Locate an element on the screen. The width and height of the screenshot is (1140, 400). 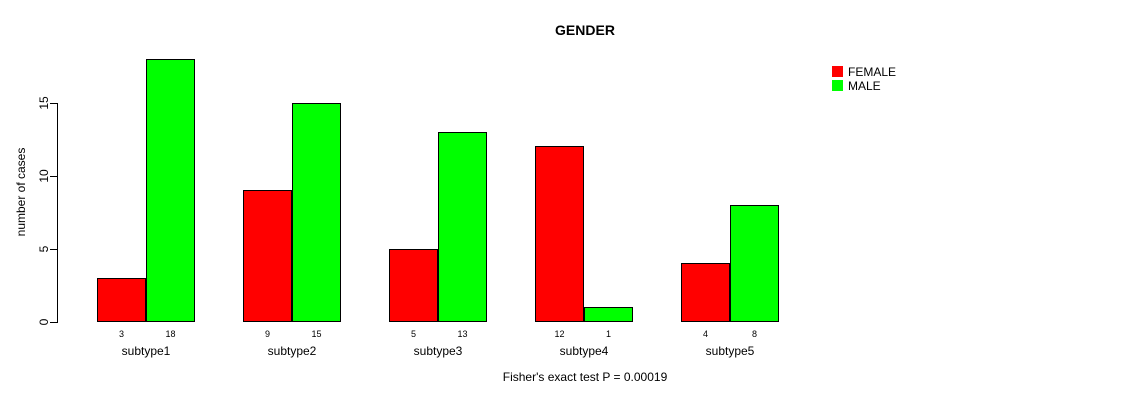
x-category-label: subtype4 is located at coordinates (584, 351).